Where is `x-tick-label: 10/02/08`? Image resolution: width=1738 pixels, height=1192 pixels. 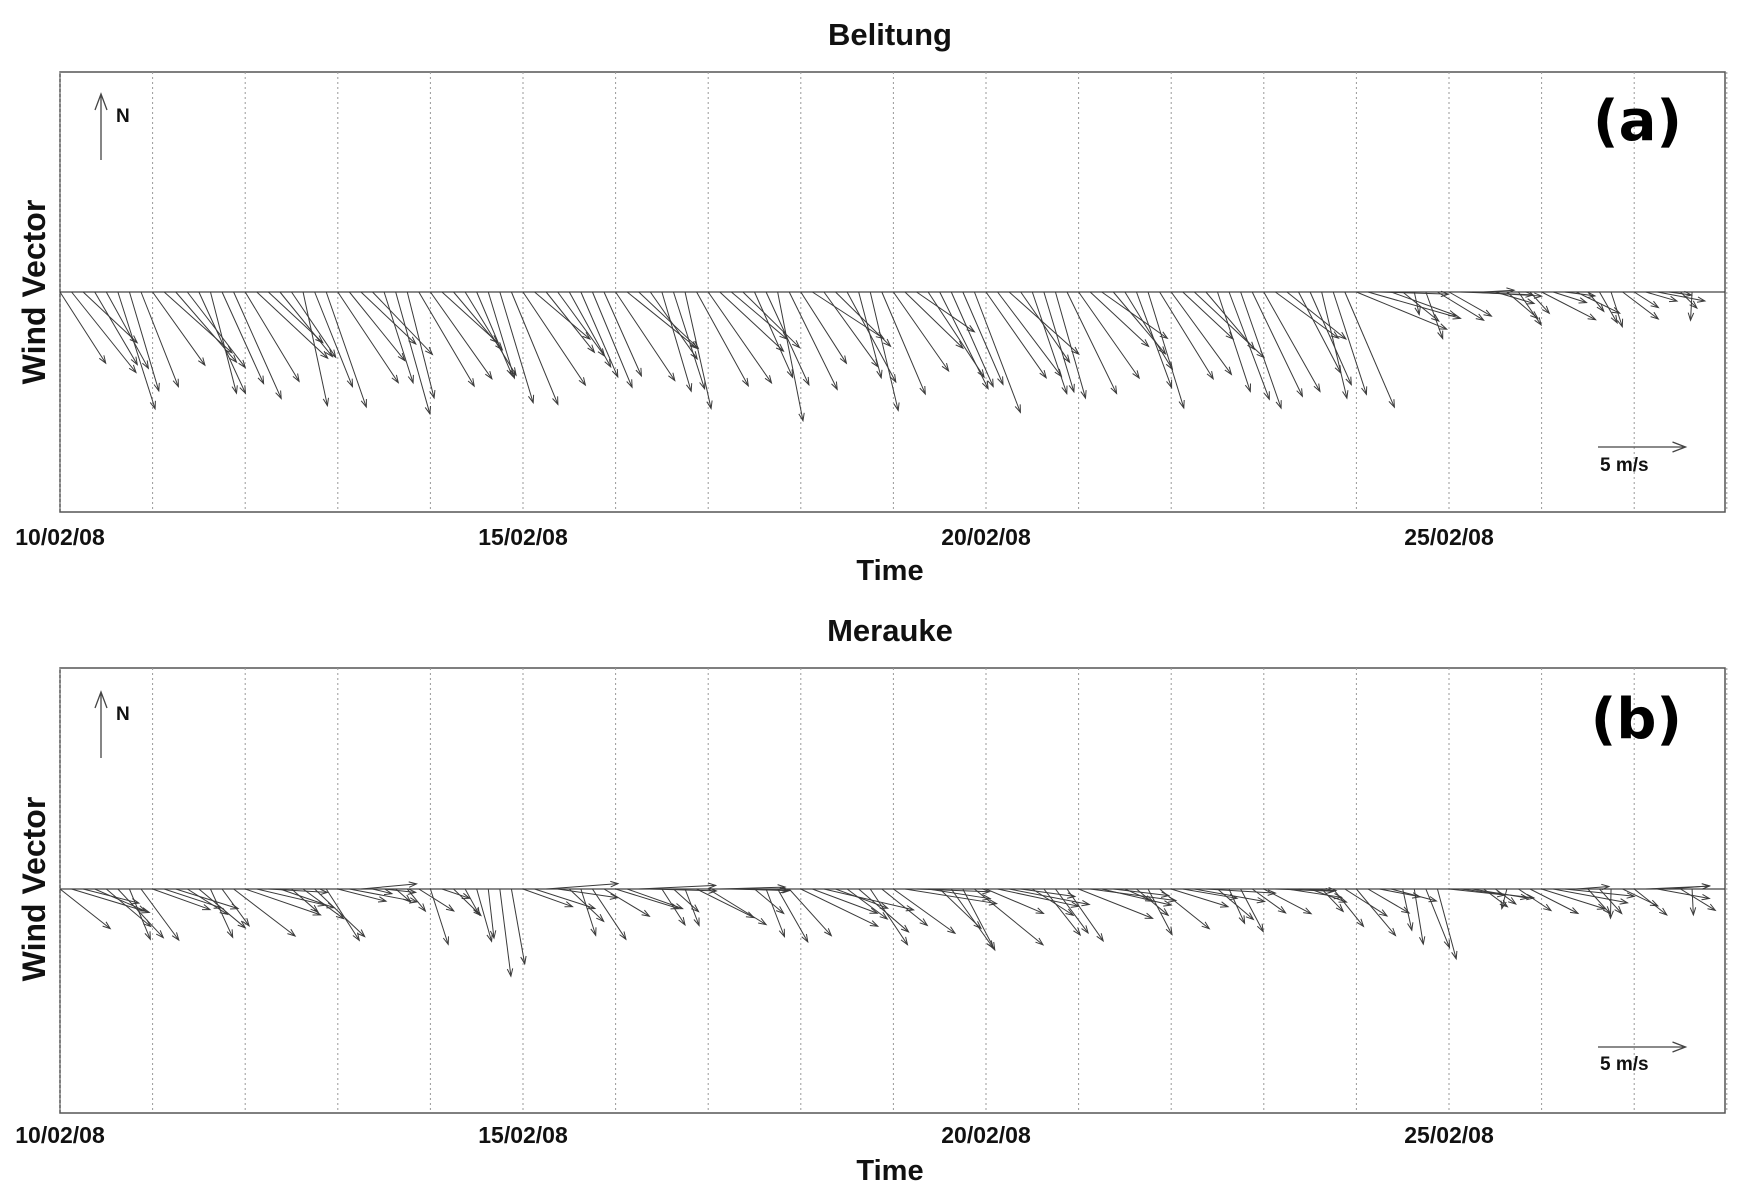 x-tick-label: 10/02/08 is located at coordinates (60, 1135).